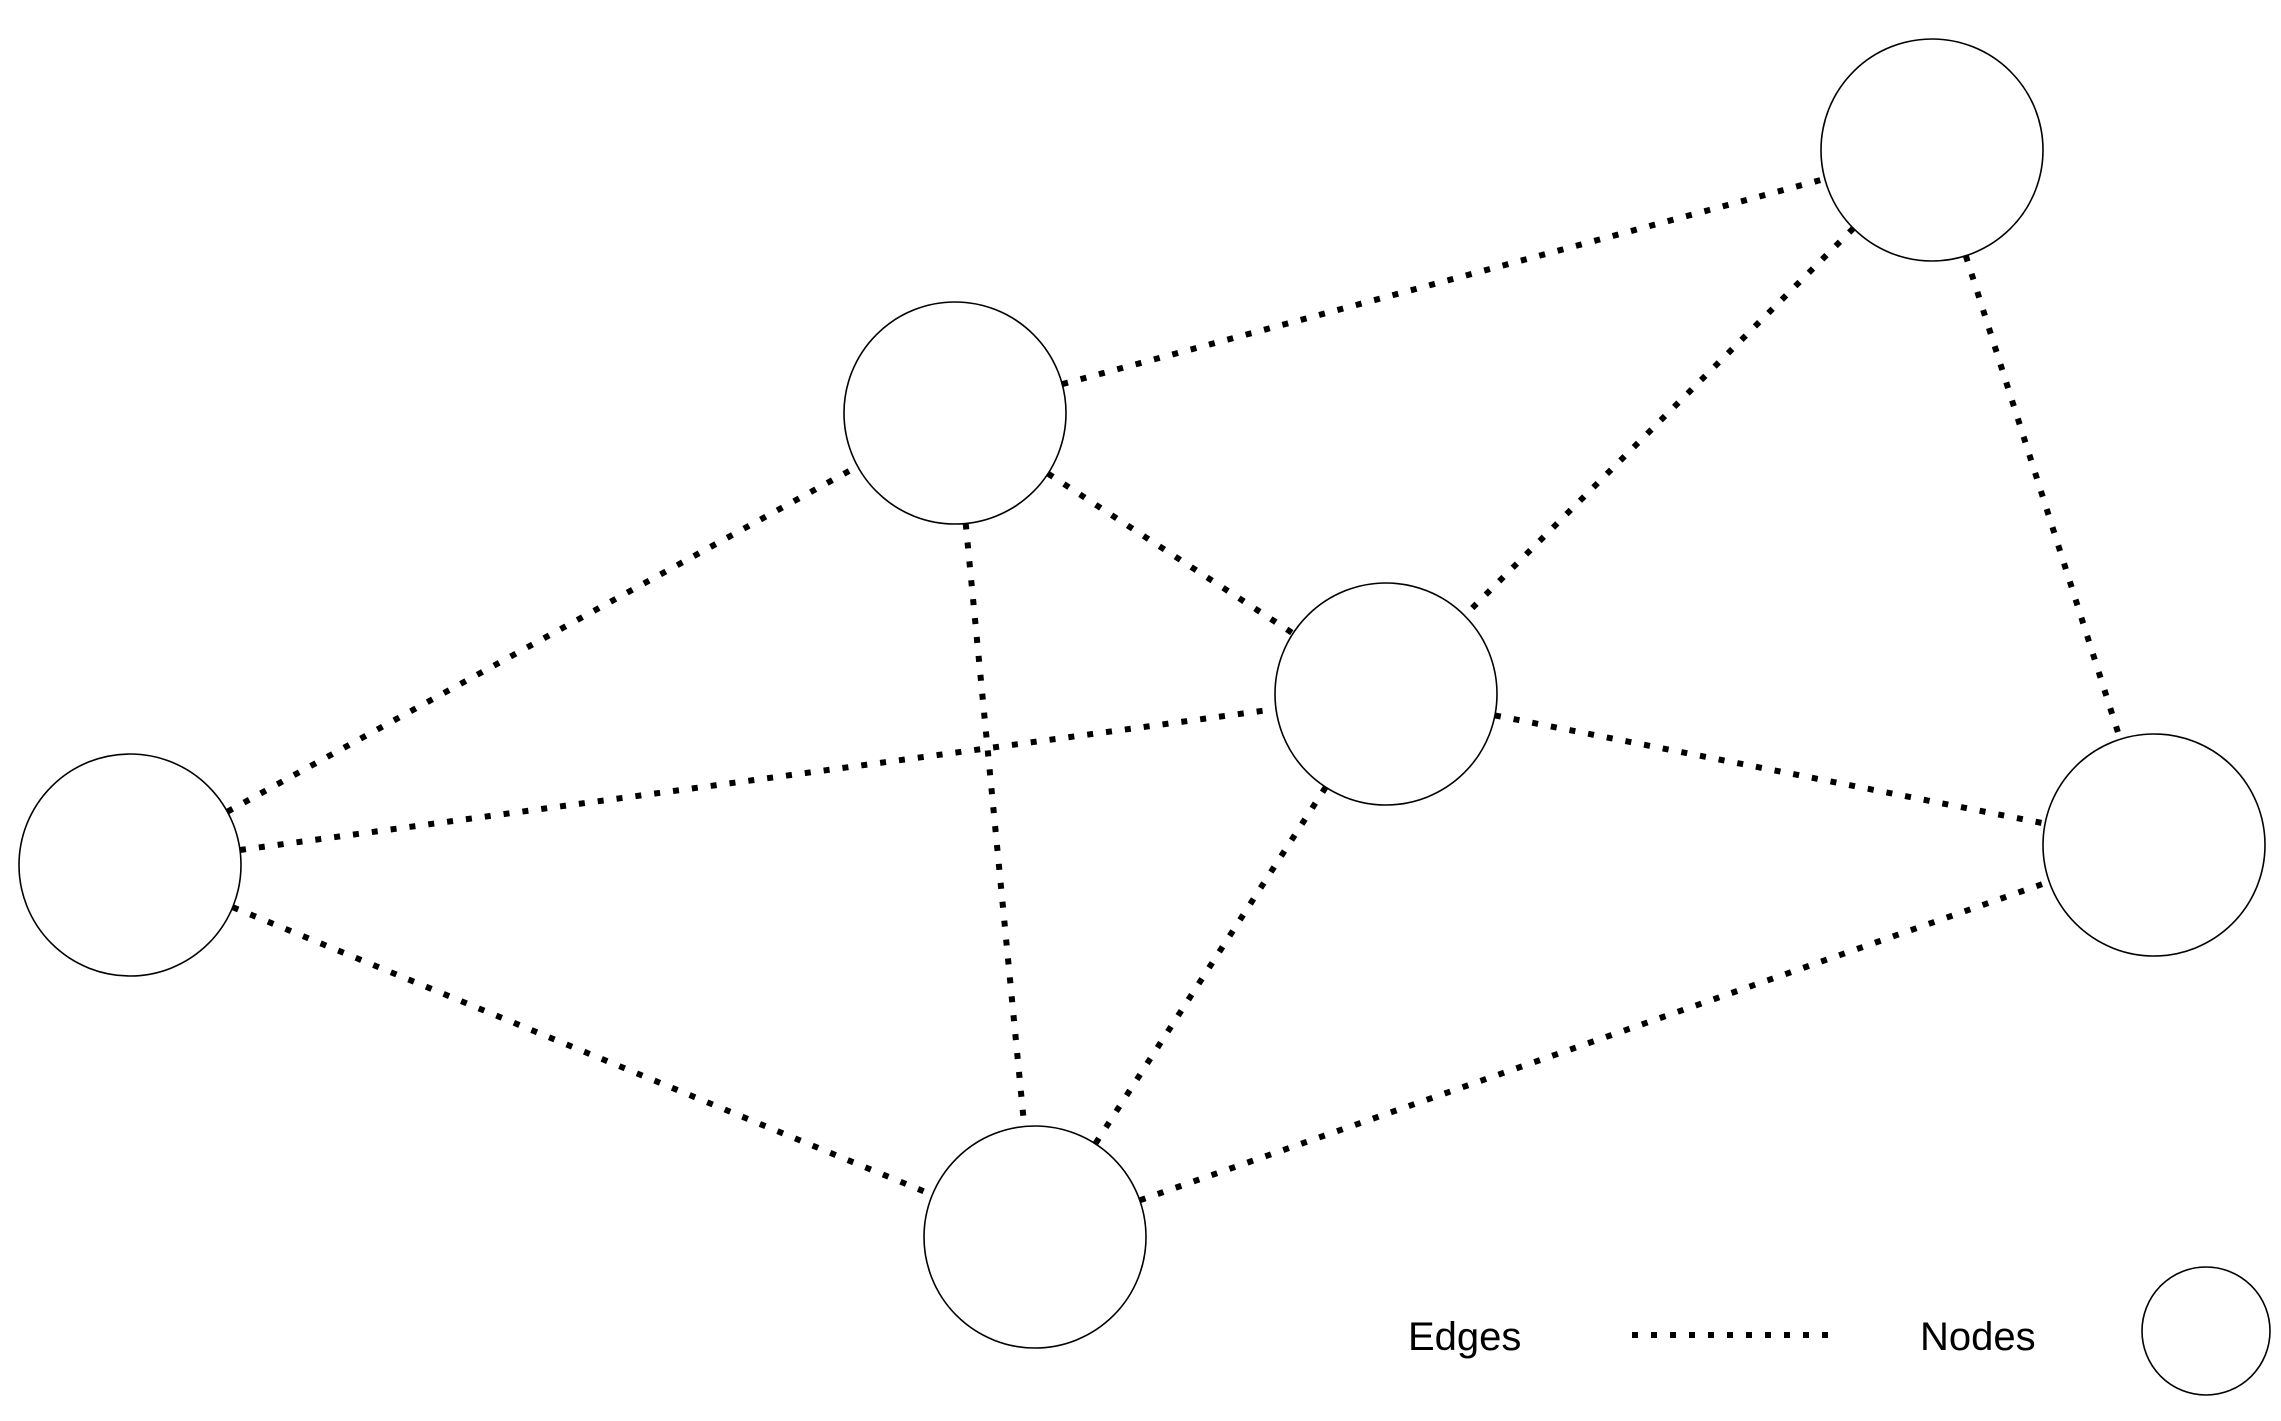 This screenshot has width=2281, height=1421. I want to click on node-n3, so click(1932, 150).